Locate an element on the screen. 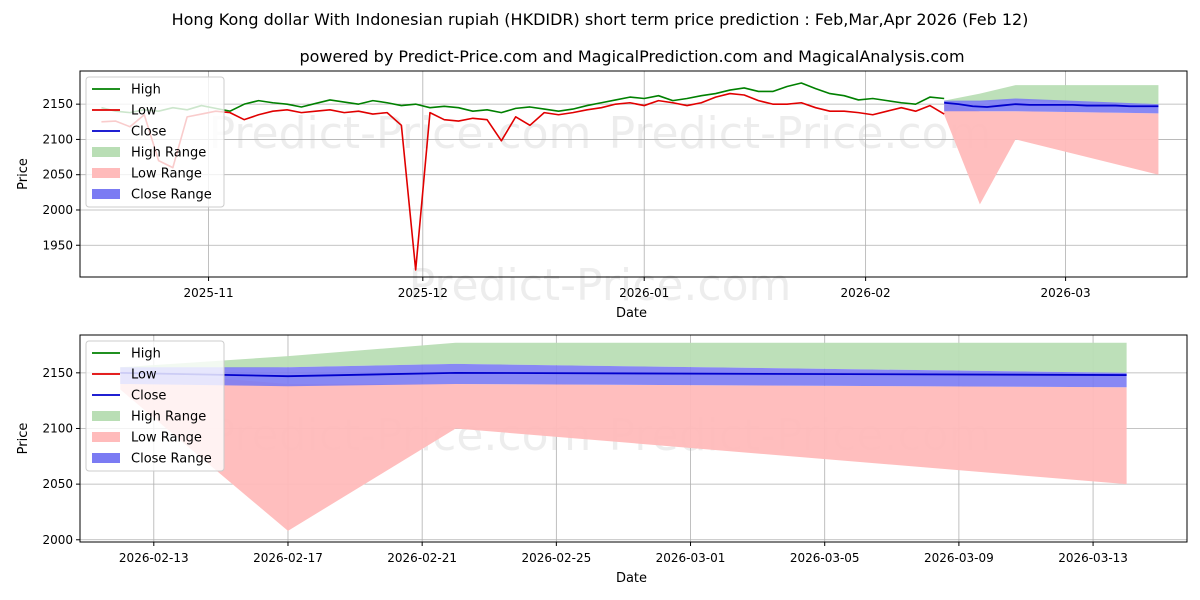  x-tick-label: 2026-02-25 is located at coordinates (556, 558).